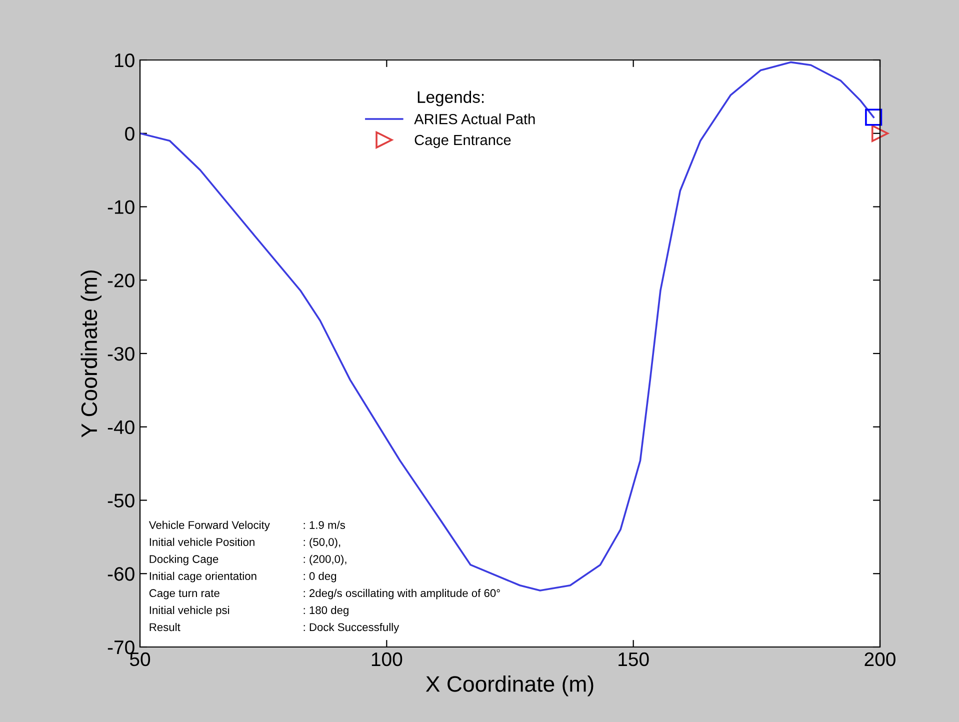  I want to click on text: Initial cage orientation : 0 deg, so click(243, 577).